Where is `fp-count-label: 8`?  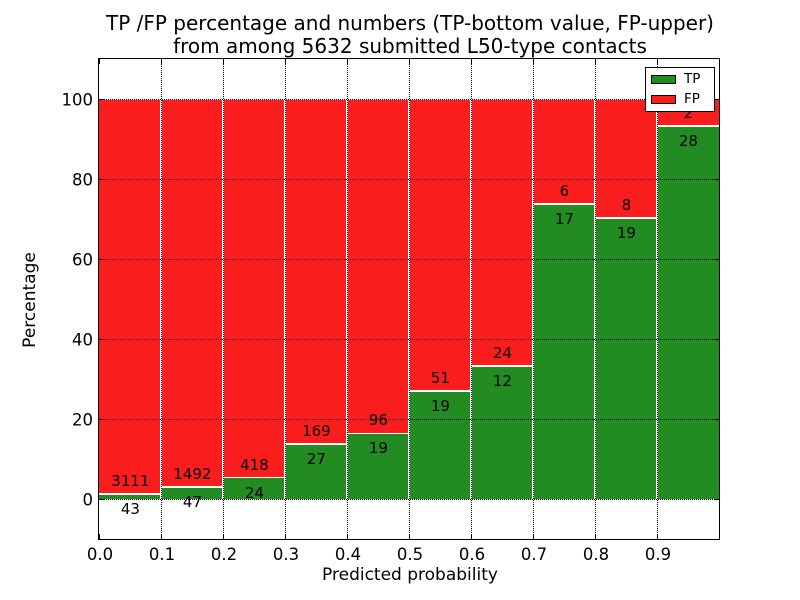 fp-count-label: 8 is located at coordinates (626, 204).